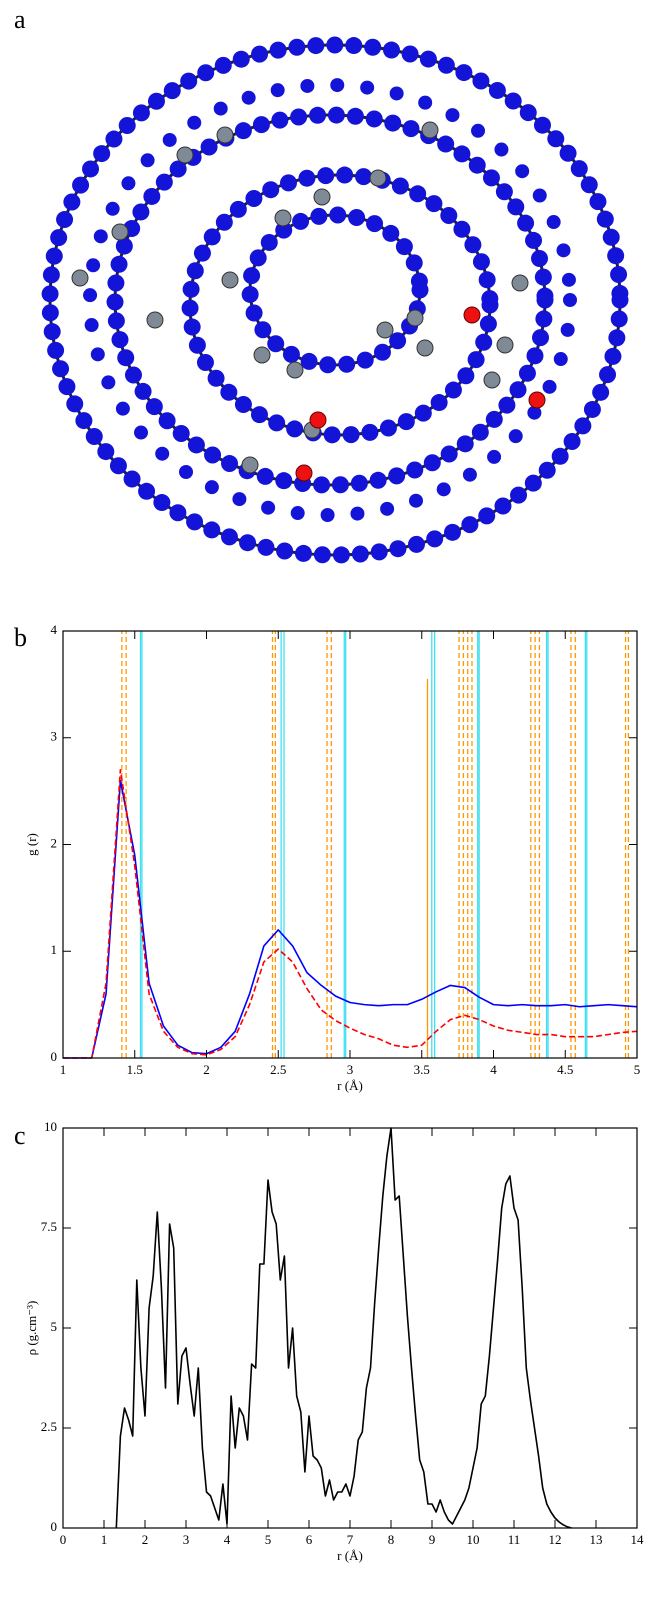 The width and height of the screenshot is (667, 1623). I want to click on x-tick-label: 14, so click(638, 1539).